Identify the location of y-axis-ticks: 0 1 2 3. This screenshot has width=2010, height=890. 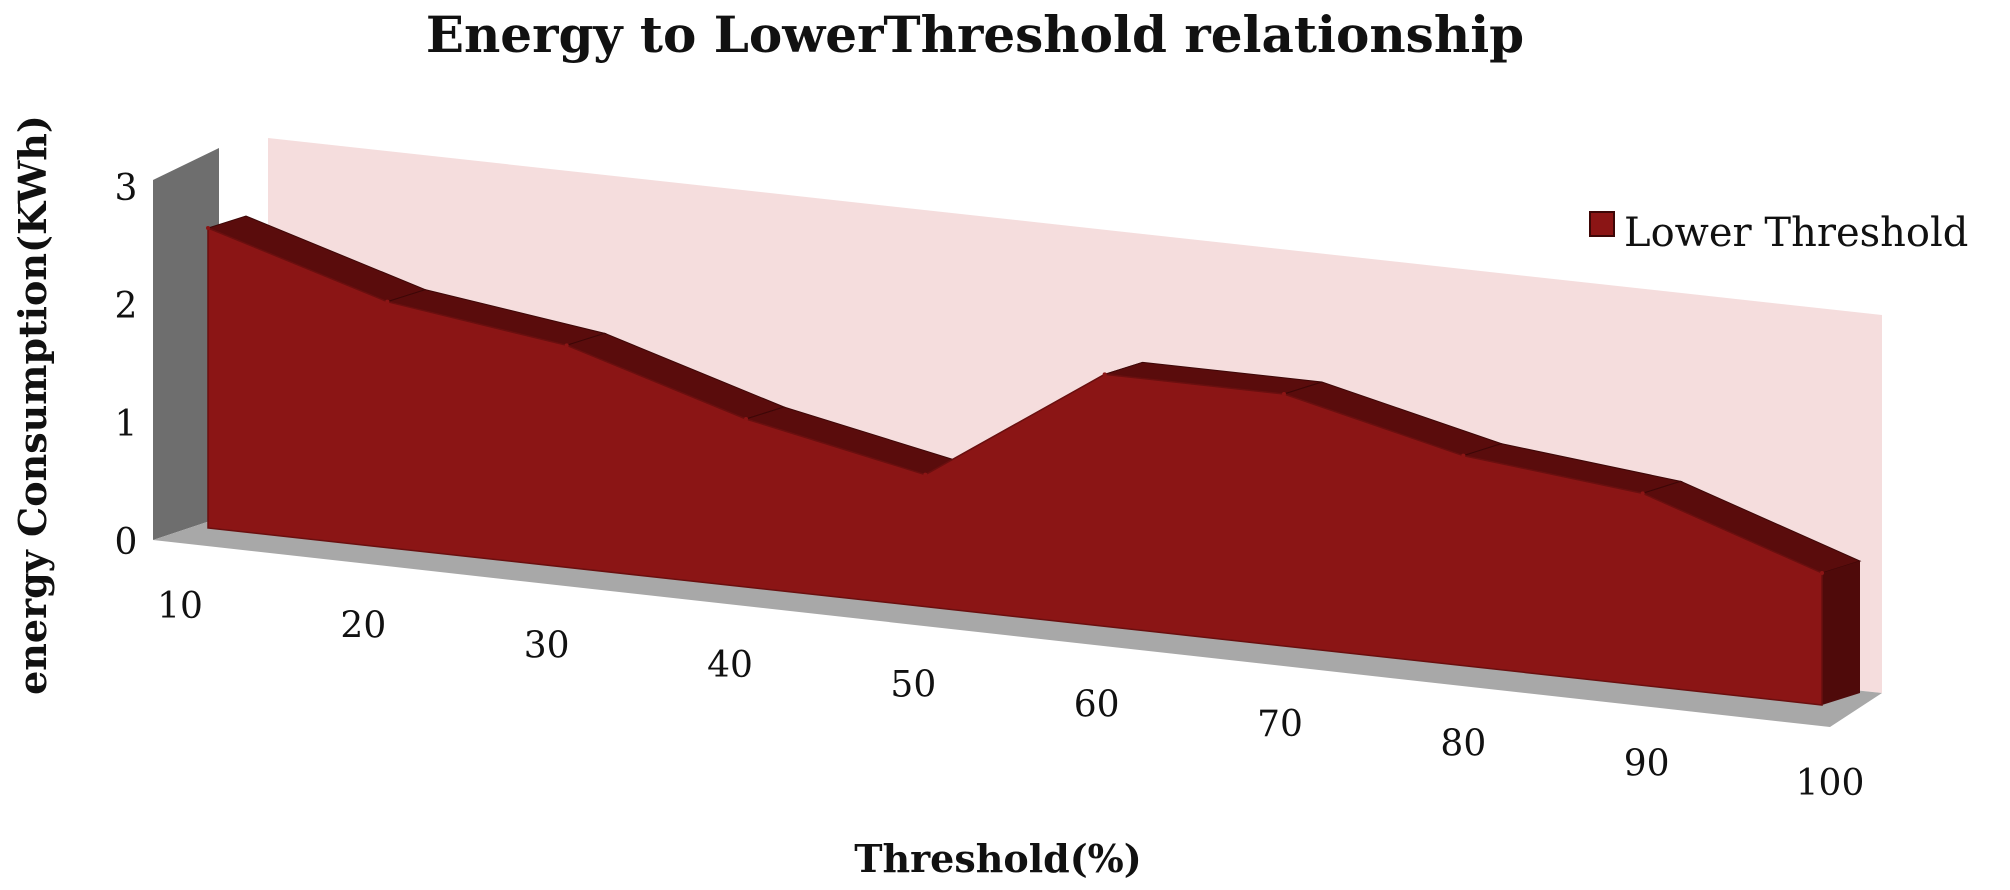
(126, 365).